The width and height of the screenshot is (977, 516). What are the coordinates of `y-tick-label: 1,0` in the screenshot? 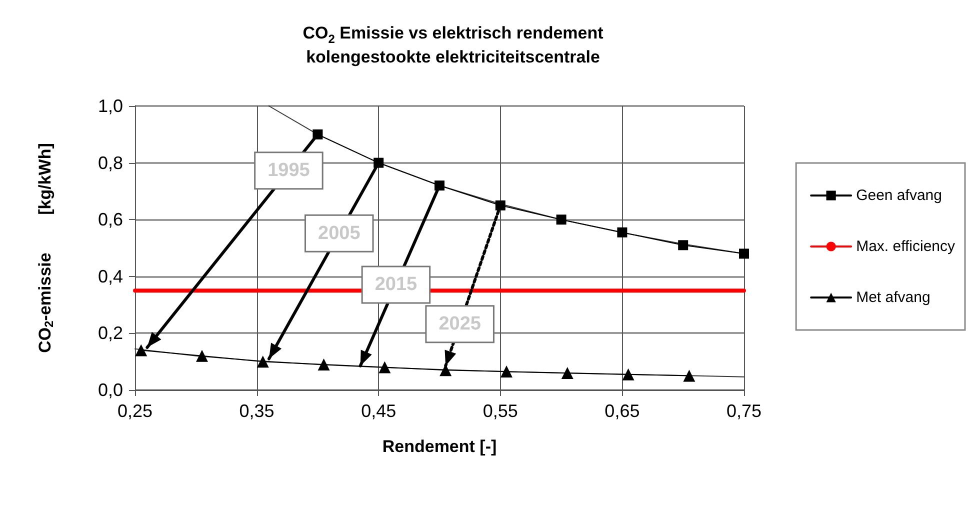 It's located at (110, 106).